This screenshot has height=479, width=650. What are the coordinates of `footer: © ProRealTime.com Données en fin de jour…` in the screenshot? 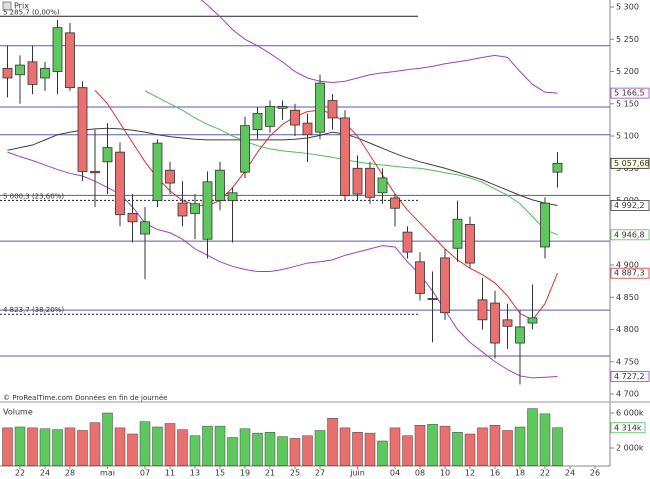 It's located at (85, 398).